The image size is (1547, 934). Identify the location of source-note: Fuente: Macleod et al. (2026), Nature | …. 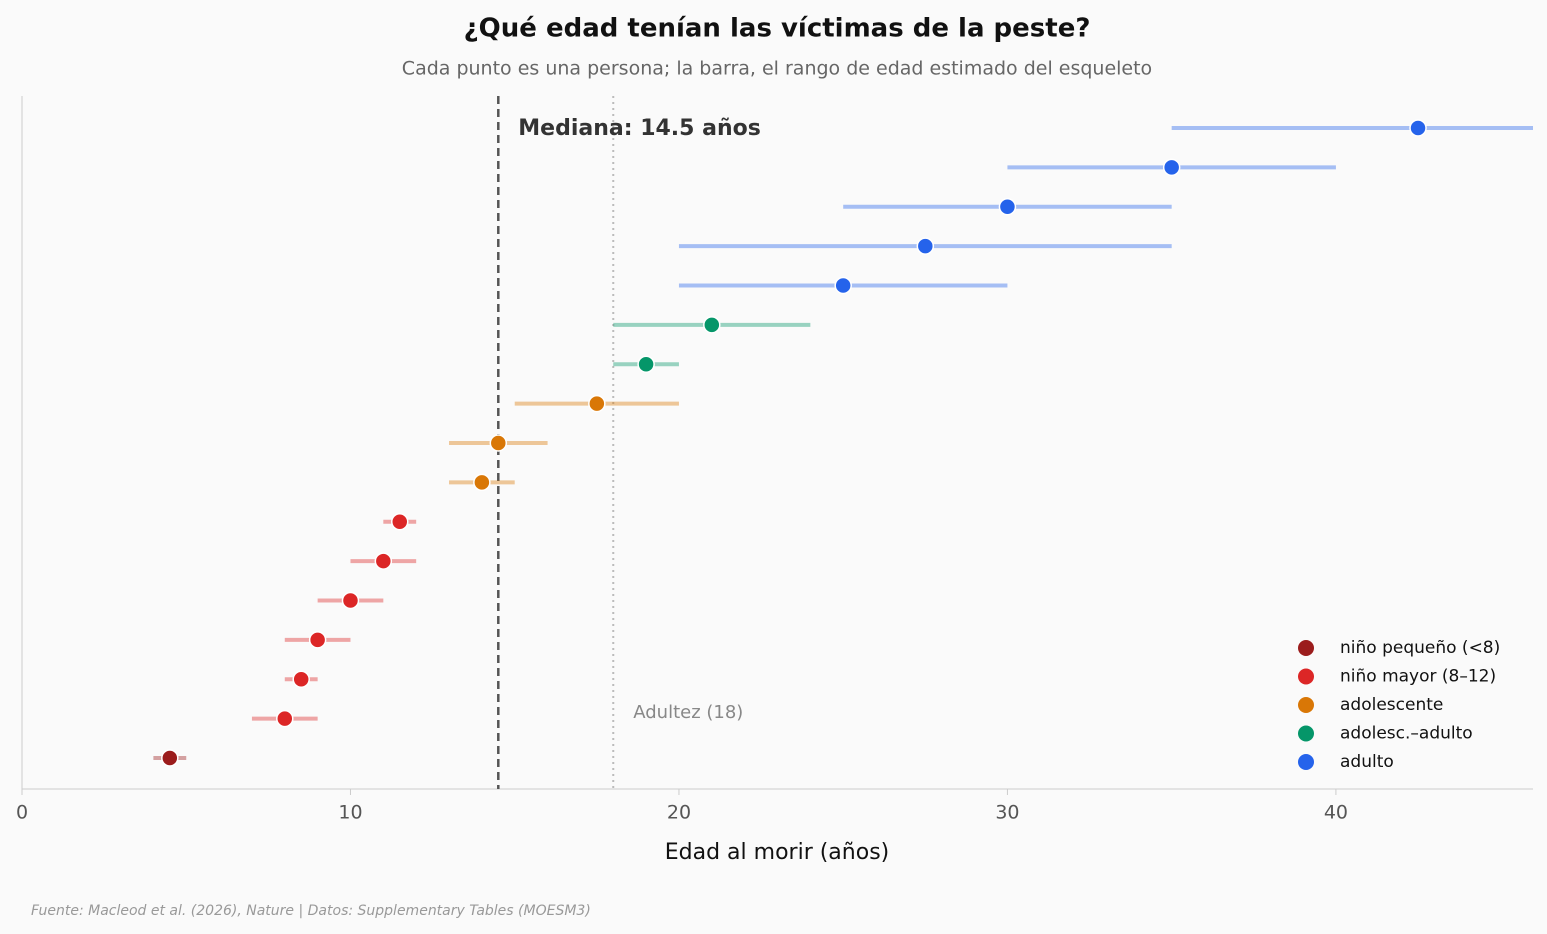
(311, 911).